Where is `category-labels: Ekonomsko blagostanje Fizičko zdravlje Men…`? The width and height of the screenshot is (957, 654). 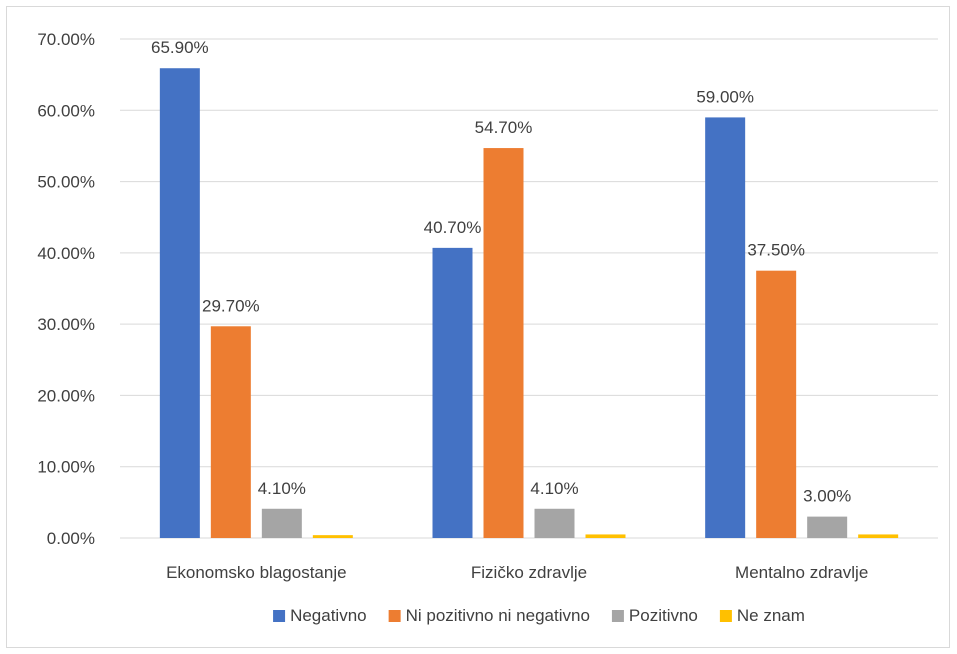
category-labels: Ekonomsko blagostanje Fizičko zdravlje Men… is located at coordinates (517, 572).